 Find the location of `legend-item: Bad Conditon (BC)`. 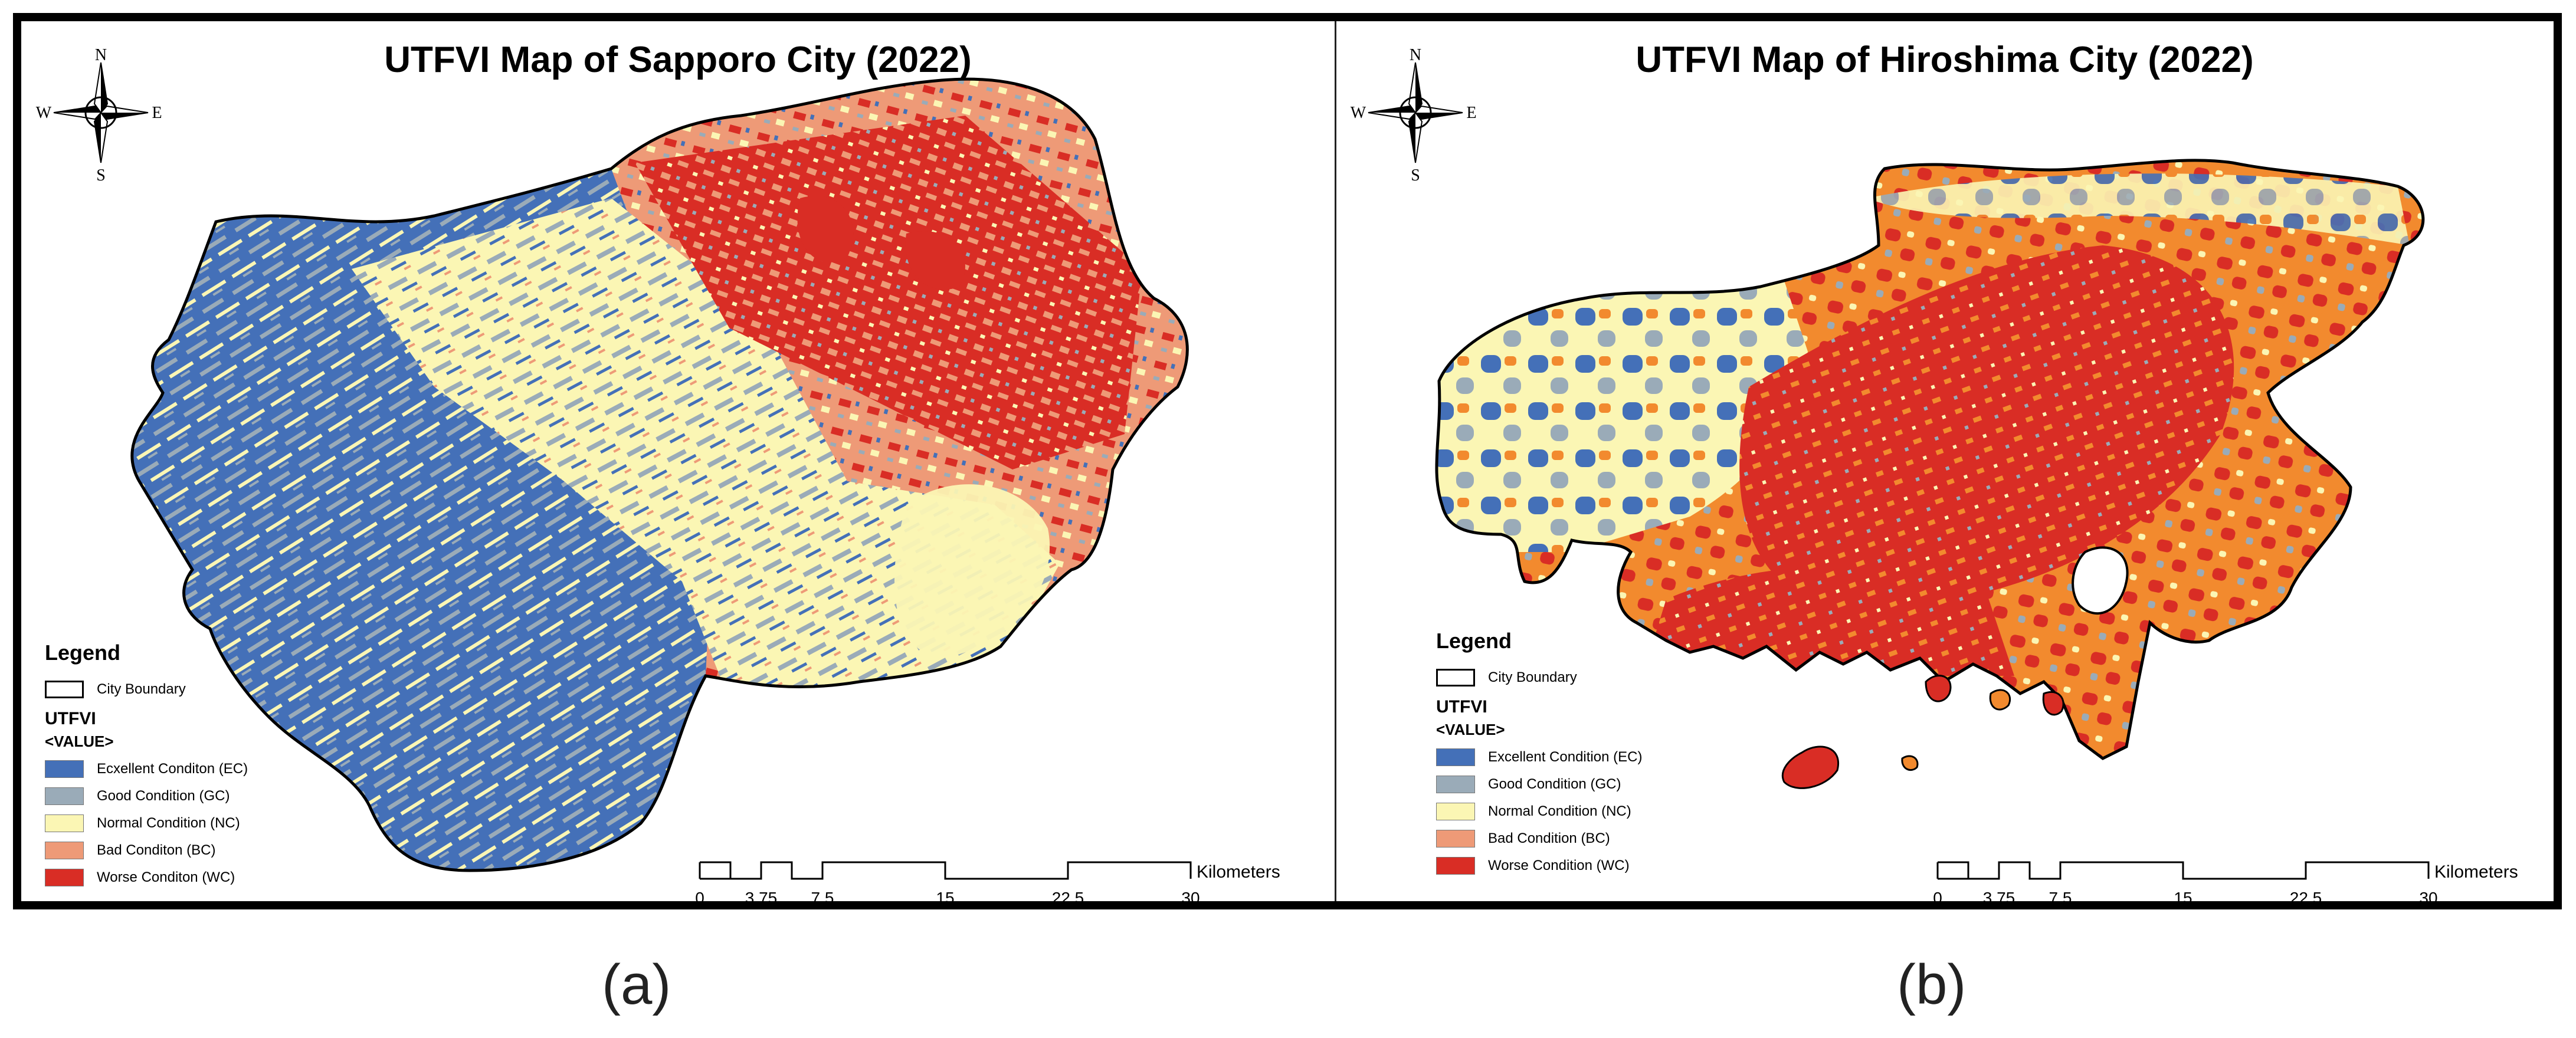

legend-item: Bad Conditon (BC) is located at coordinates (146, 850).